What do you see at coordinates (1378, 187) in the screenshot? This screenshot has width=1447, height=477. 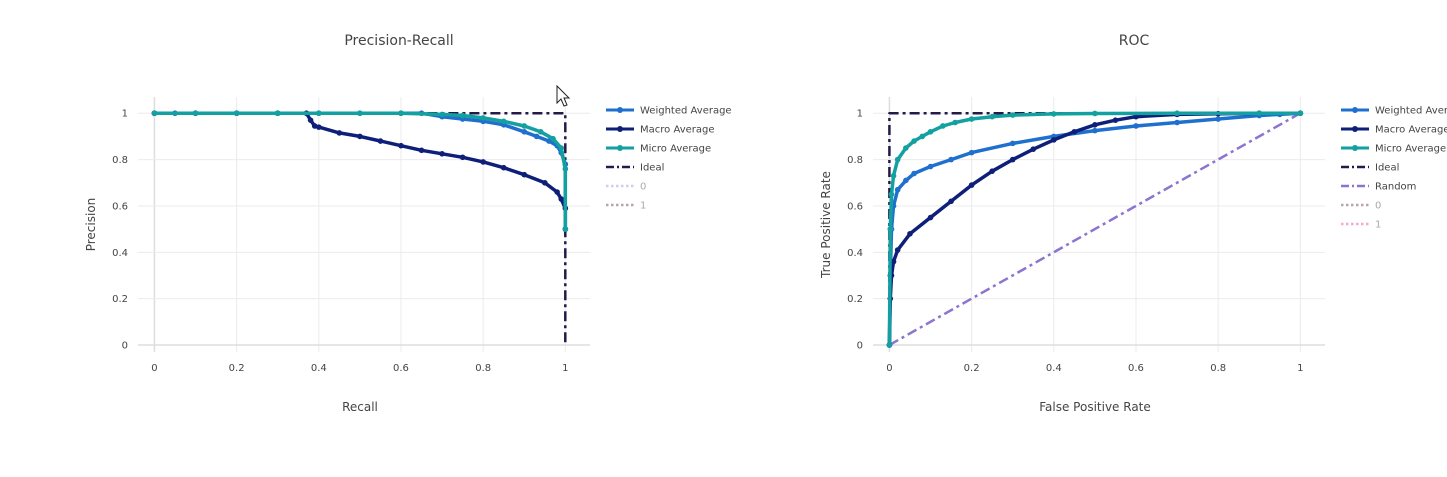 I see `legend-item-random: Random` at bounding box center [1378, 187].